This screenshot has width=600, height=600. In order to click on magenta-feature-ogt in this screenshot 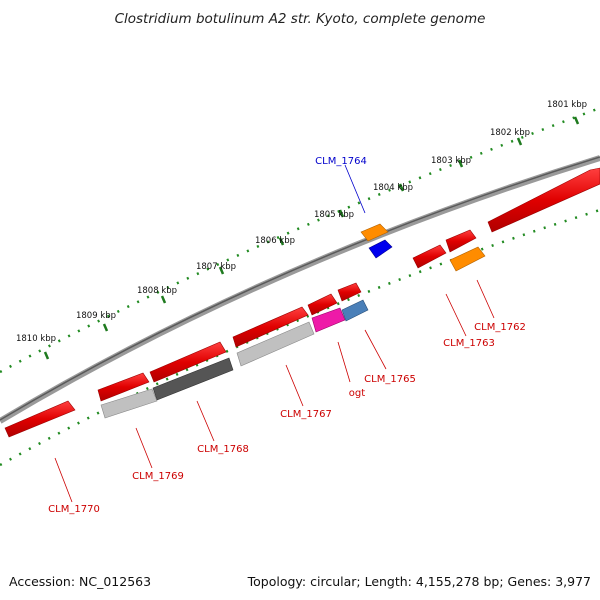, I will do `click(328, 320)`.